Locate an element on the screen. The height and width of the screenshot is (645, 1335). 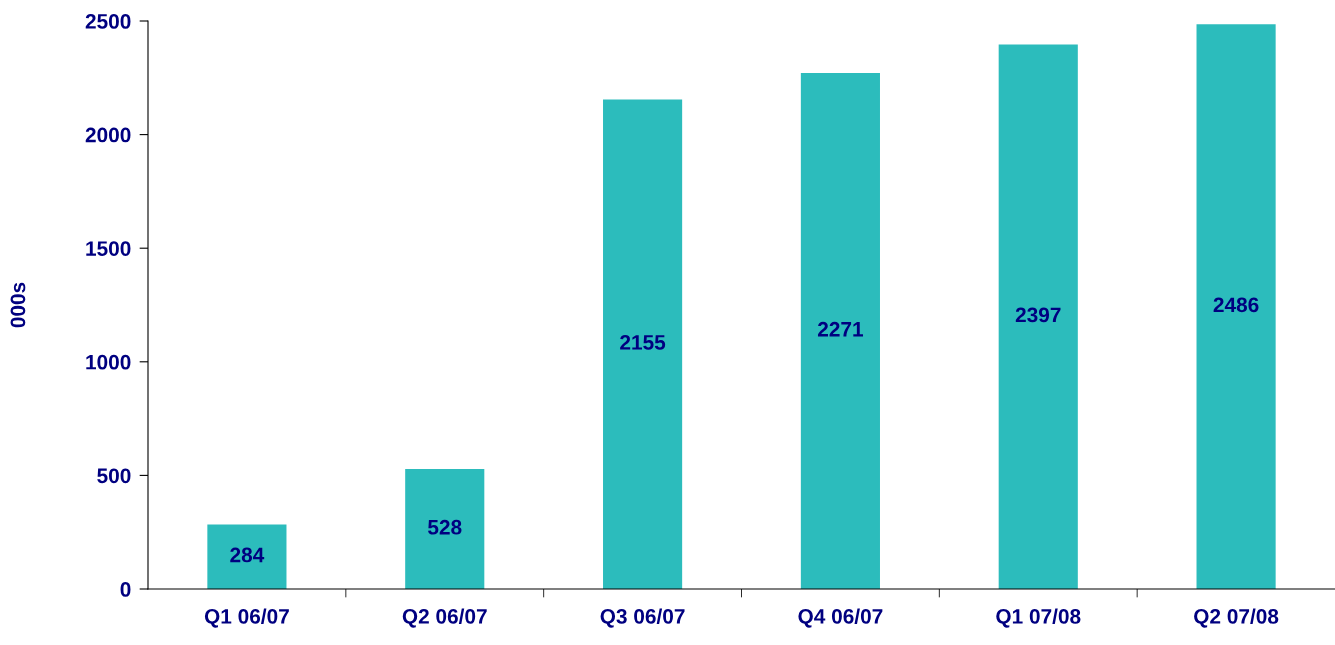
x-tick-label: Q2 07/08 is located at coordinates (1236, 618).